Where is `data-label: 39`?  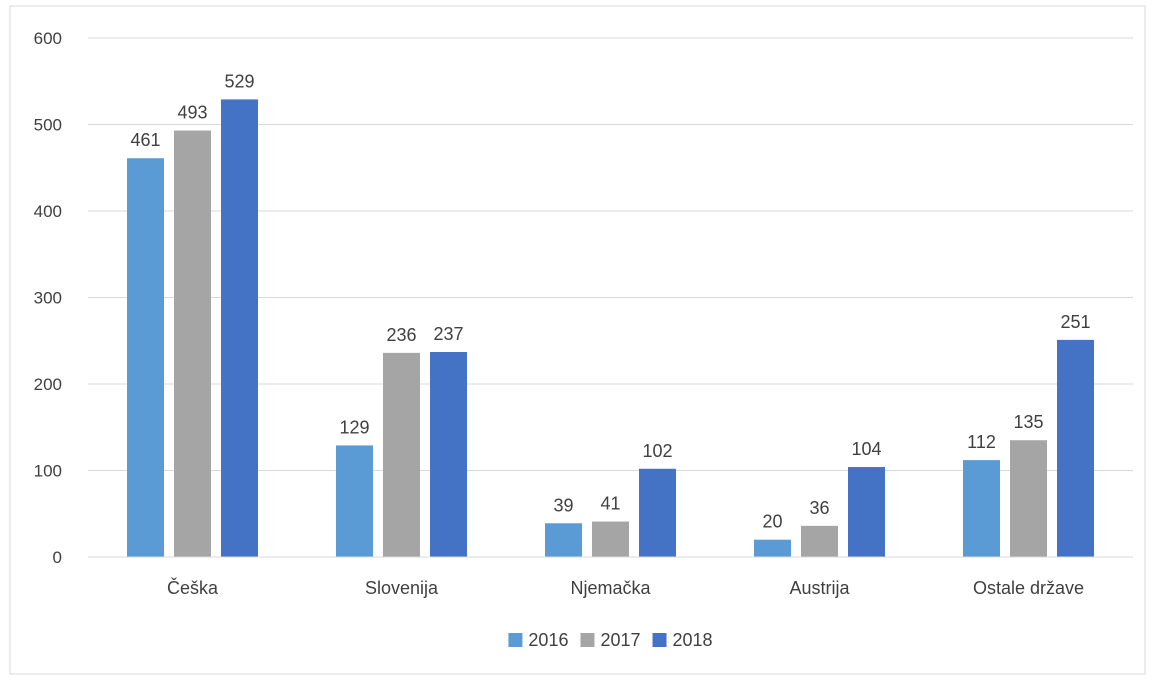 data-label: 39 is located at coordinates (563, 505).